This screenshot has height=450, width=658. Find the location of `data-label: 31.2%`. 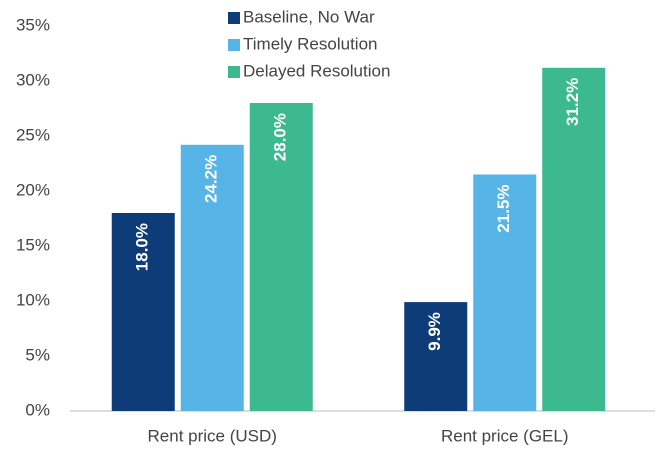

data-label: 31.2% is located at coordinates (572, 102).